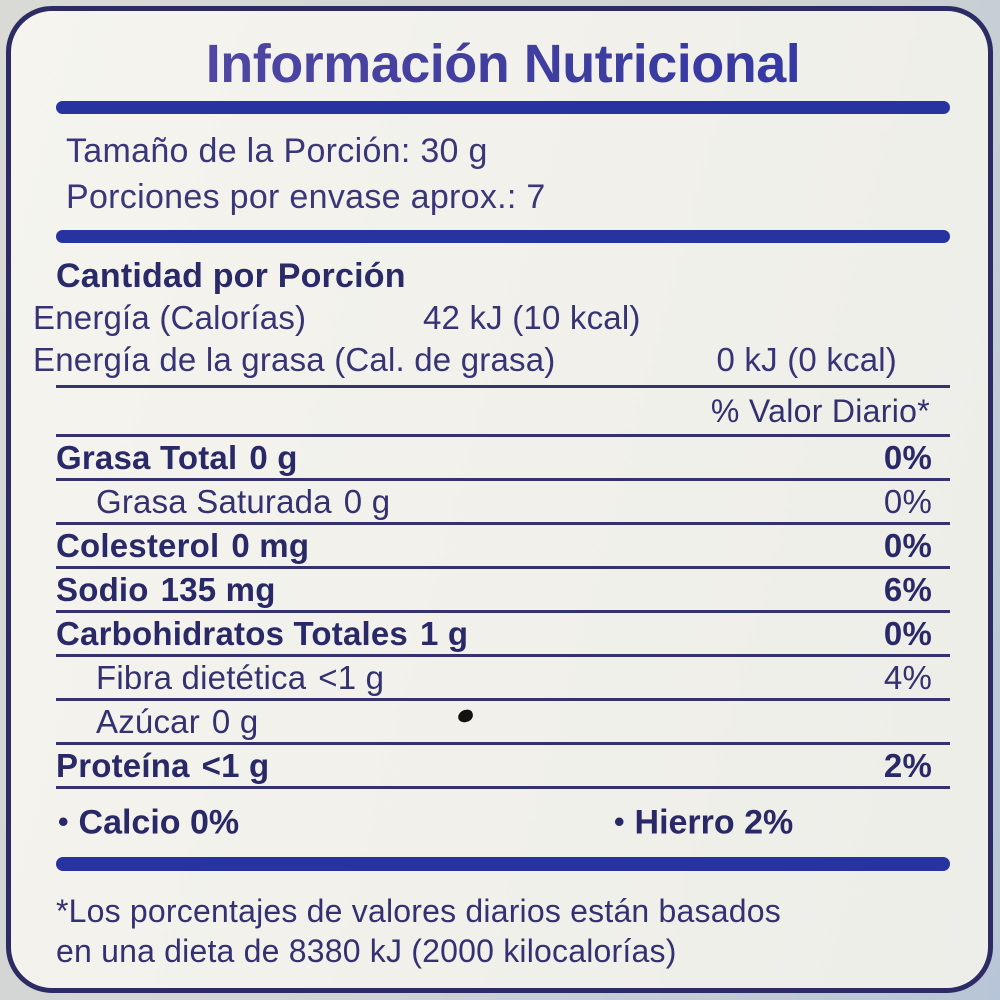 The width and height of the screenshot is (1000, 1000). What do you see at coordinates (503, 547) in the screenshot?
I see `table-row-colesterol: Colesterol 0 mg 0%` at bounding box center [503, 547].